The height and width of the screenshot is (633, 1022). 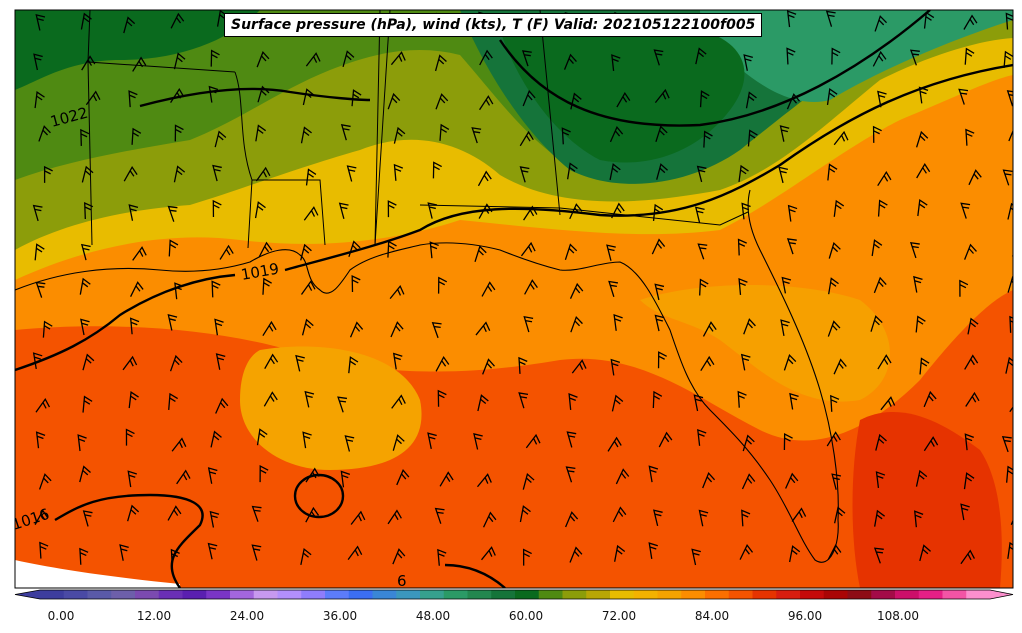 What do you see at coordinates (137, 50) in the screenshot?
I see `temp-region-dark-green` at bounding box center [137, 50].